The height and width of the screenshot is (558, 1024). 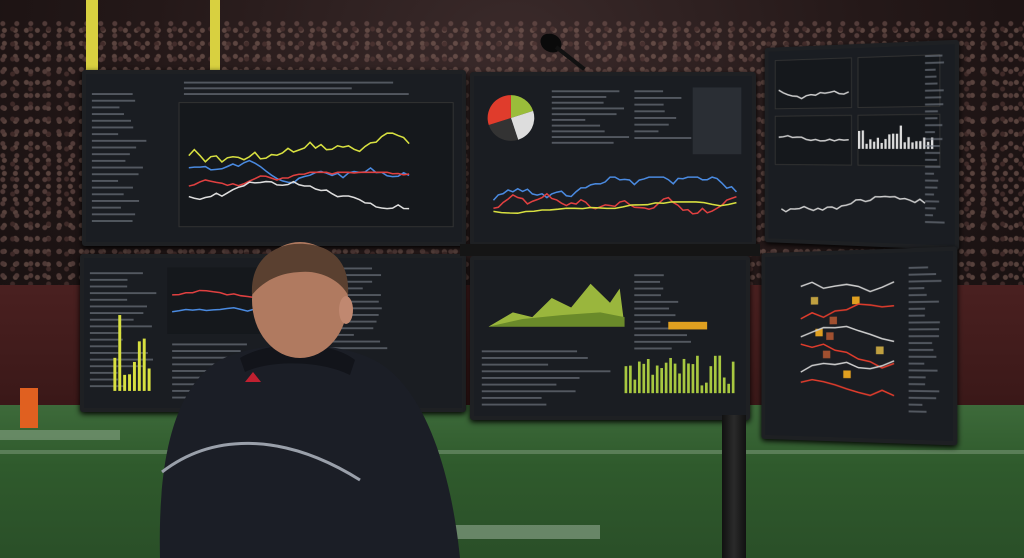 I want to click on monitor-bottom-right, so click(x=859, y=346).